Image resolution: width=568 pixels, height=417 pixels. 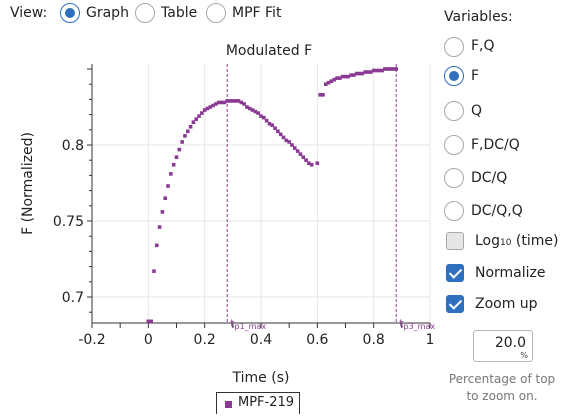 I want to click on y-tick-label: 0.8, so click(x=73, y=146).